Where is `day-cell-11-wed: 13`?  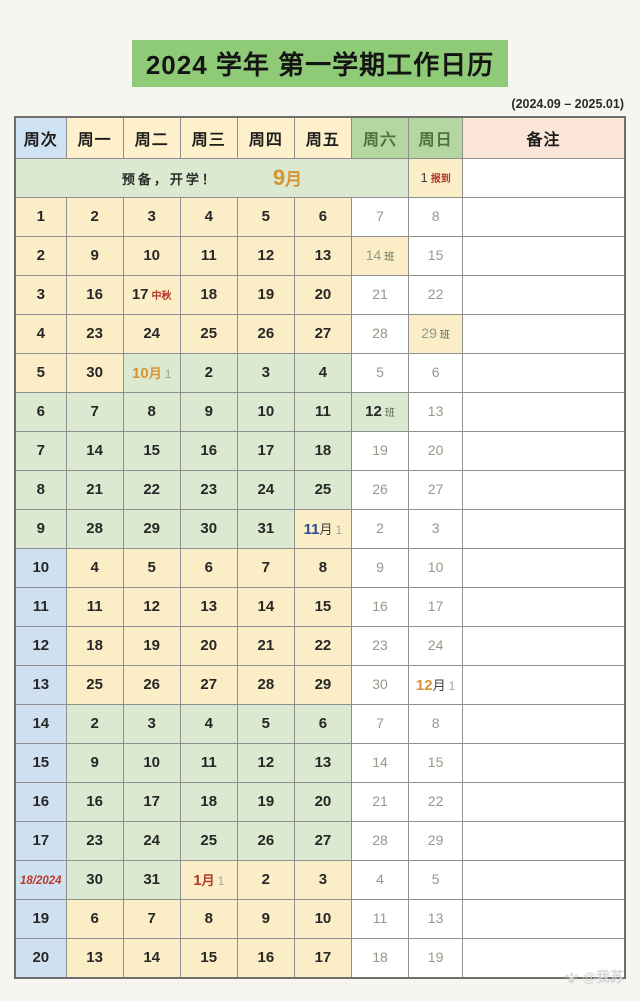
day-cell-11-wed: 13 is located at coordinates (208, 607).